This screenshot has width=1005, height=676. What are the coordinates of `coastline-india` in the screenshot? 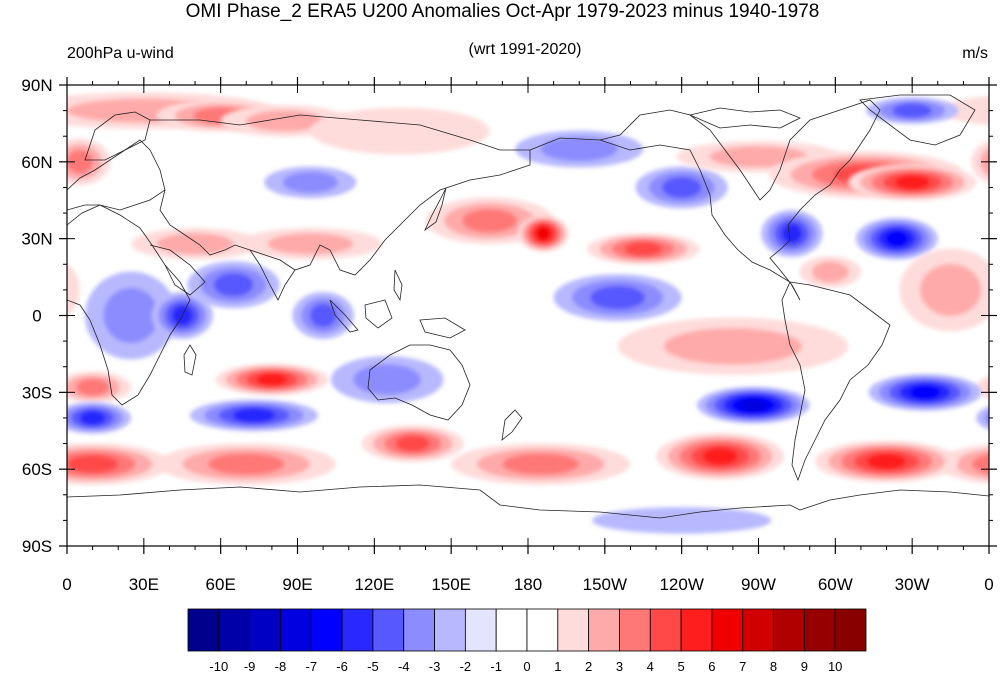 It's located at (272, 275).